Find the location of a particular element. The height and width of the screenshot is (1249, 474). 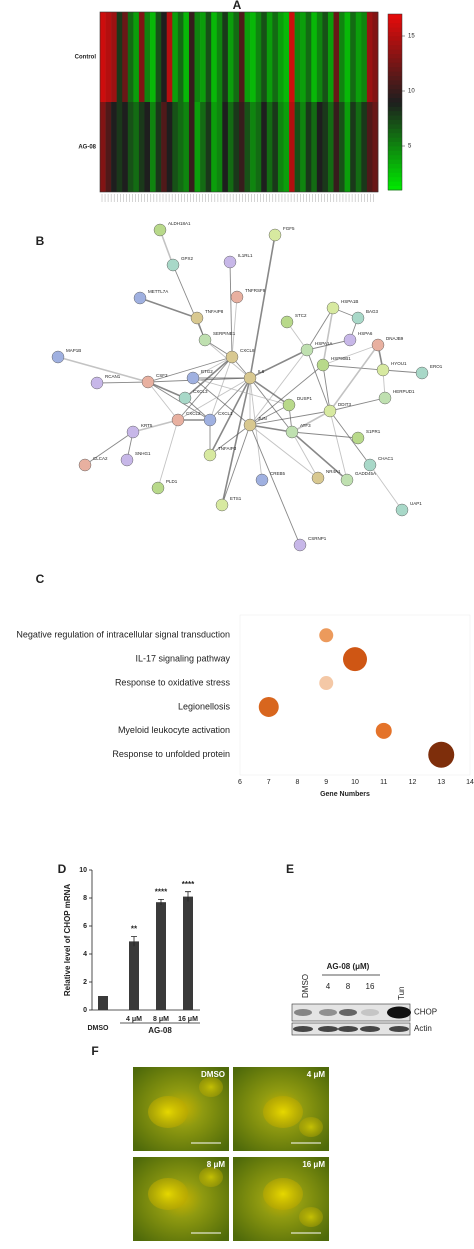

node-label: HERPUD1 is located at coordinates (404, 391).